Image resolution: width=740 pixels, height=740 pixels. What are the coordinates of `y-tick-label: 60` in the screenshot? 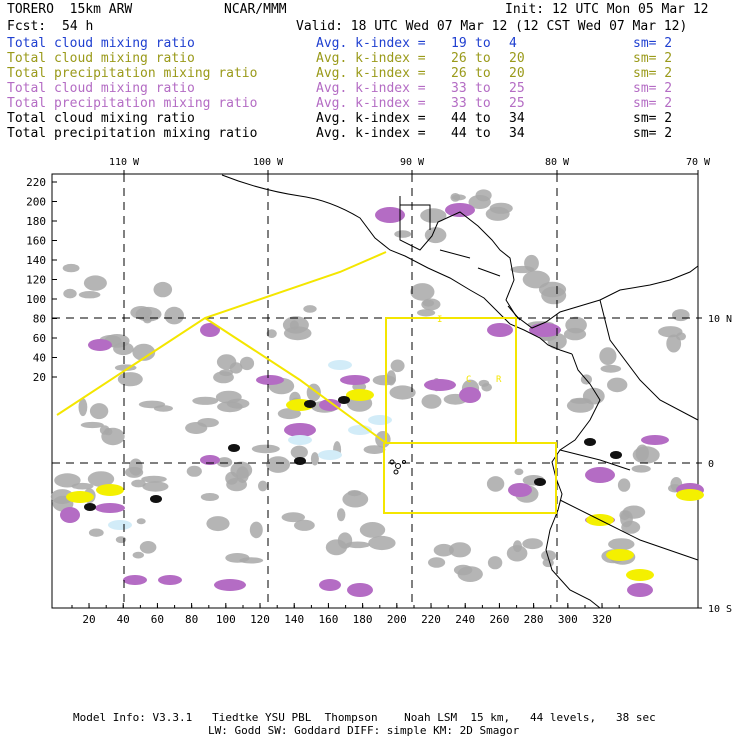 It's located at (39, 338).